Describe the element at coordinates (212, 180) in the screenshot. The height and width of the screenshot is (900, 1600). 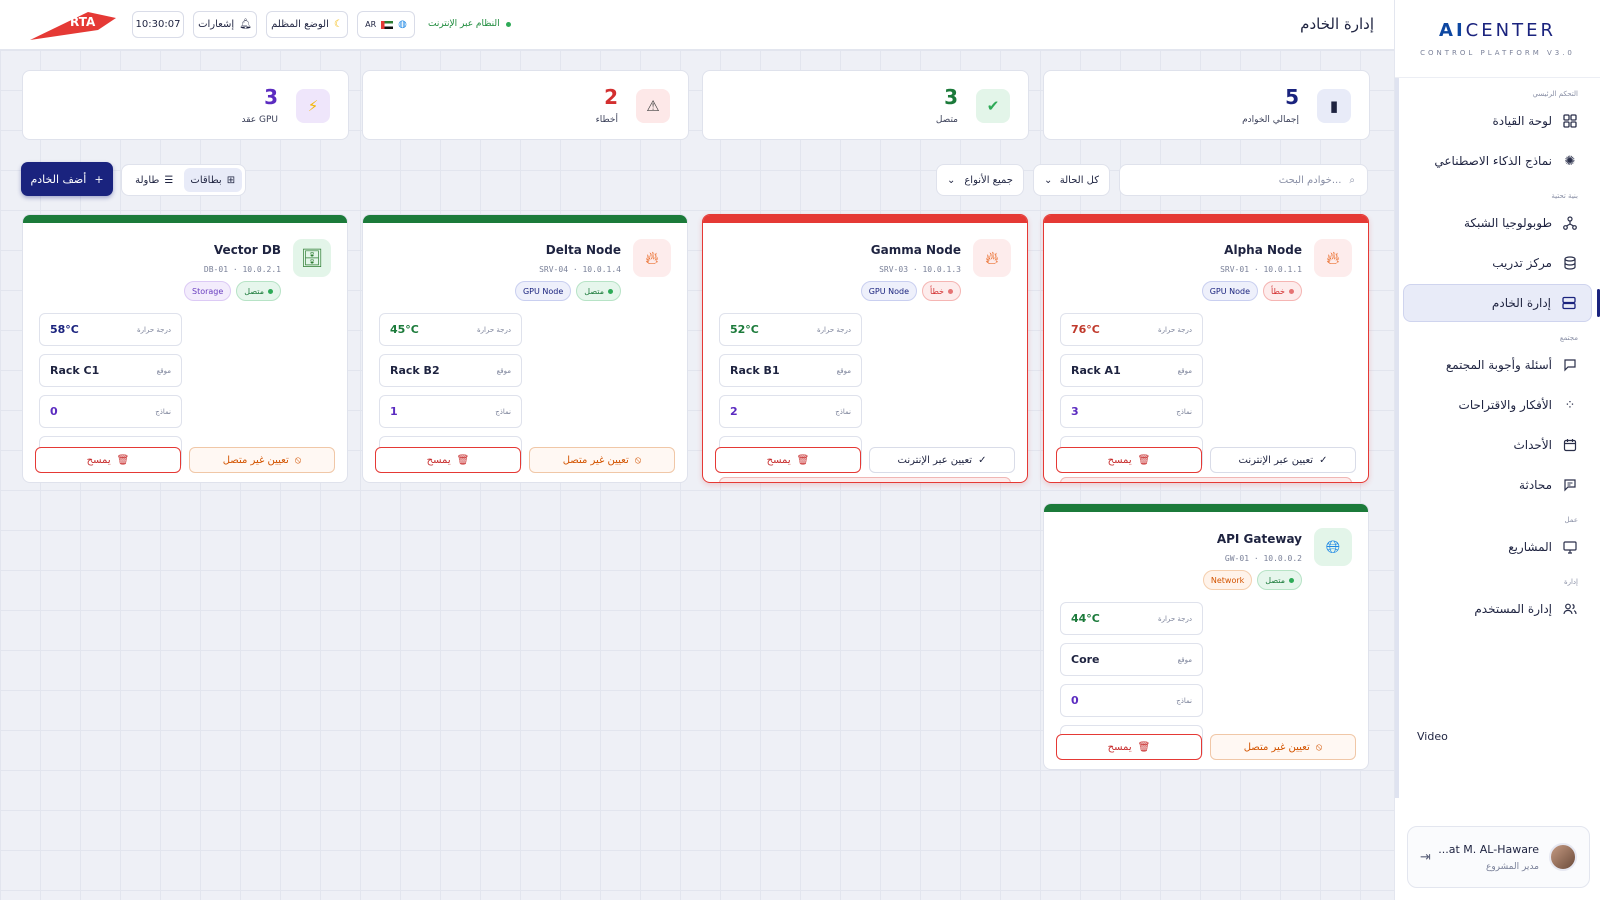
I see `view-cards-button: بطاقات ⊞` at that location.